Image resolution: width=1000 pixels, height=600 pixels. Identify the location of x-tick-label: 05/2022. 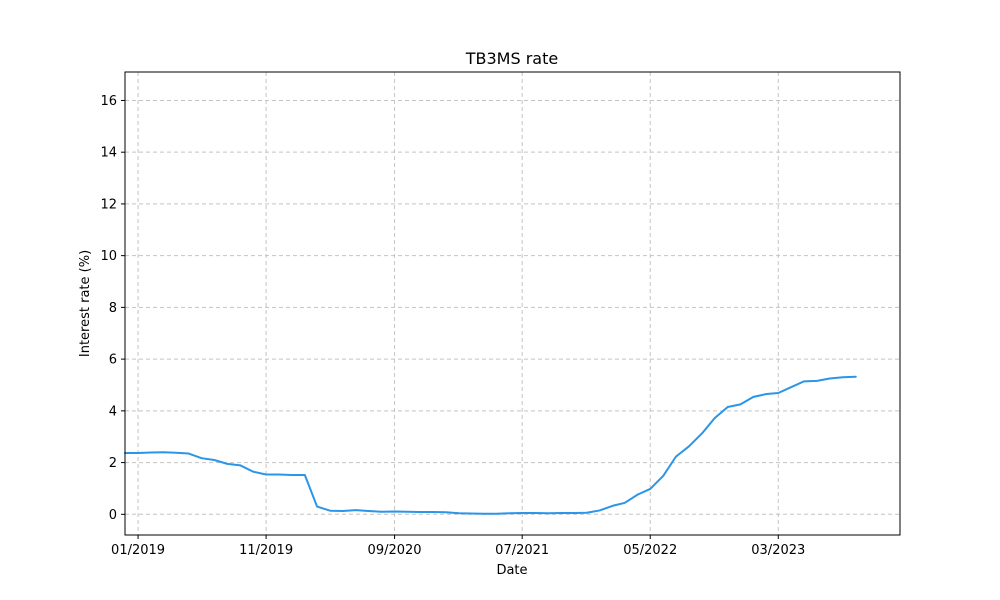
(650, 550).